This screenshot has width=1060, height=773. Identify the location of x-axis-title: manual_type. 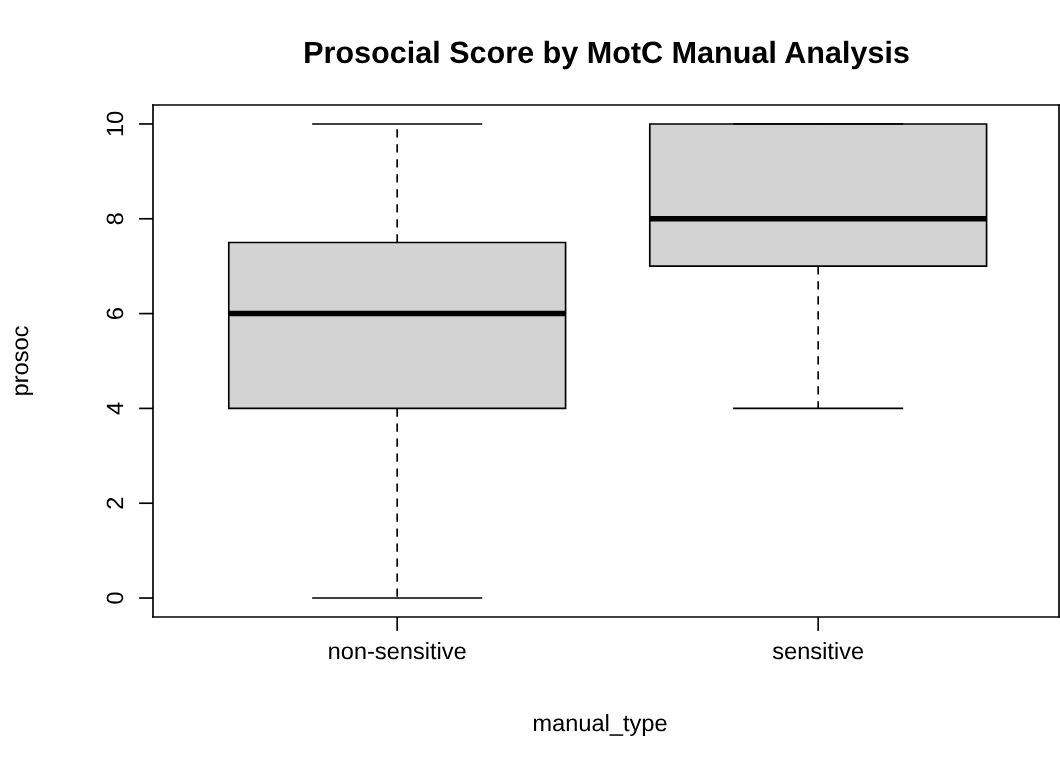
(600, 725).